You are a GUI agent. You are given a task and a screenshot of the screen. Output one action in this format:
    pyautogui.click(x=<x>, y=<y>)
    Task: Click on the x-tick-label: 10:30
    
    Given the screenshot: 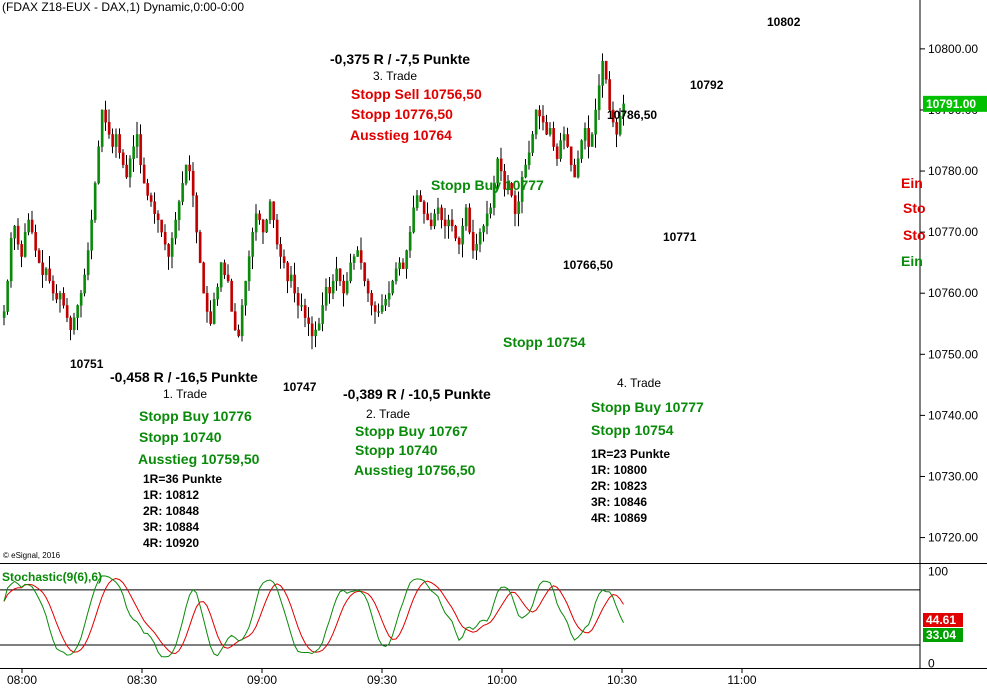 What is the action you would take?
    pyautogui.click(x=622, y=680)
    